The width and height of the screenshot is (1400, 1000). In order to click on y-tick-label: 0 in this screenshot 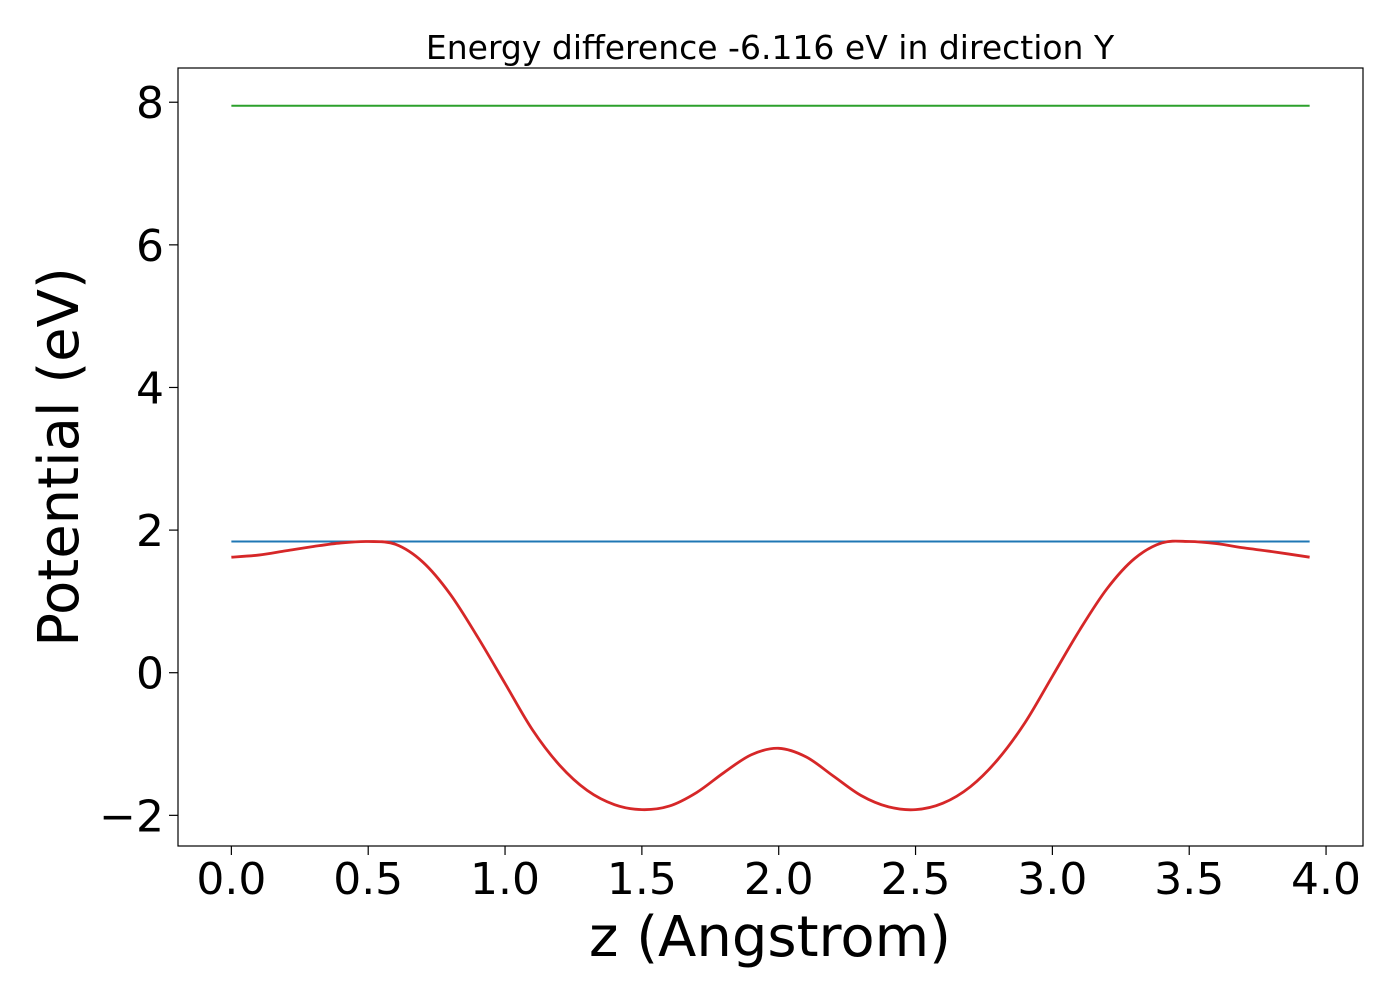, I will do `click(150, 674)`.